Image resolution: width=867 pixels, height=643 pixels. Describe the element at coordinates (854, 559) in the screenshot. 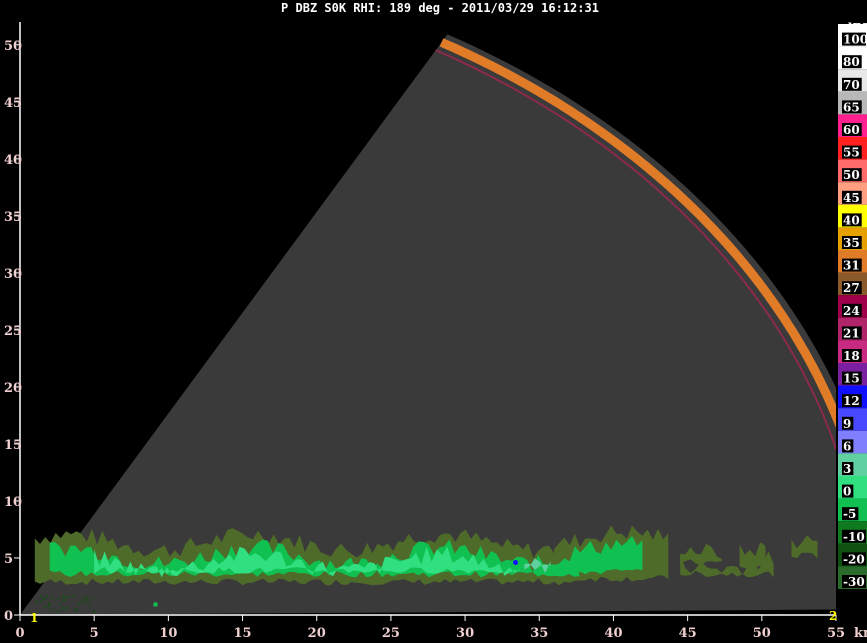

I see `scale-label: -20` at that location.